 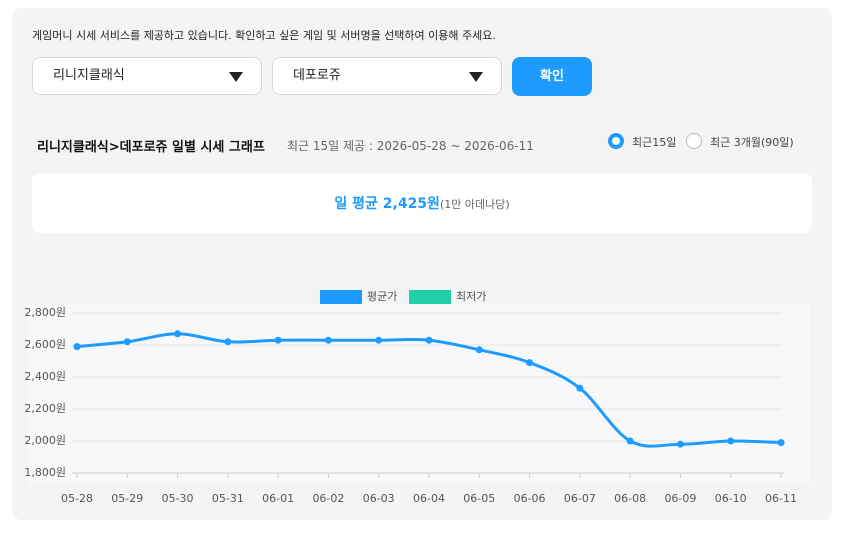 I want to click on x-tick-label: 06-06, so click(x=530, y=498).